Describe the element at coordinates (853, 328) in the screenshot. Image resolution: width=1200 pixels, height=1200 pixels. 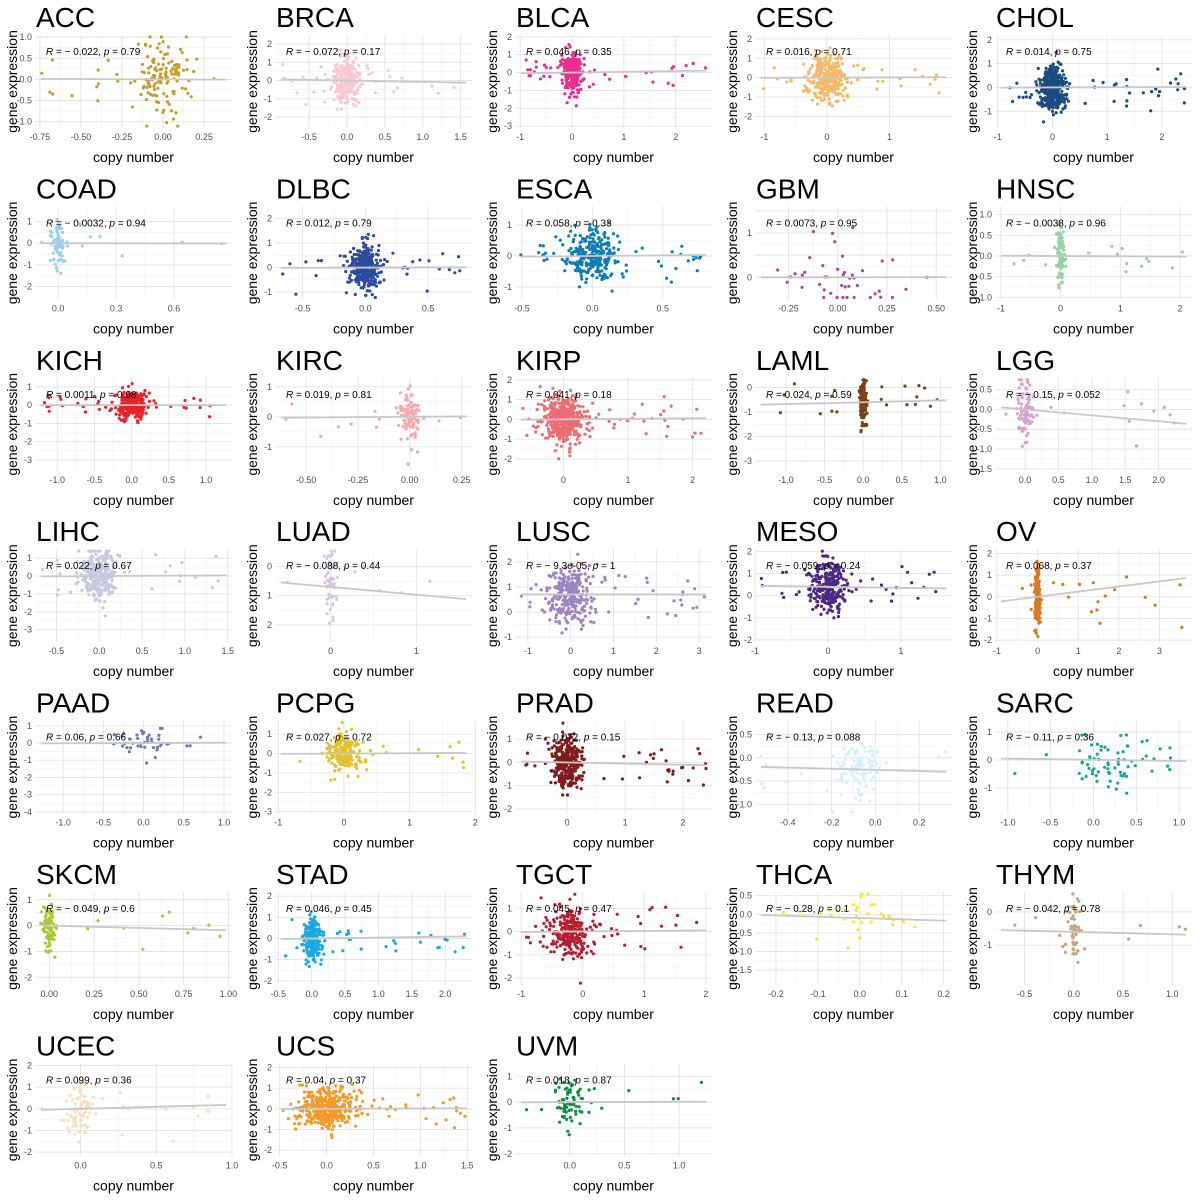
I see `x-axis-label: copy number` at that location.